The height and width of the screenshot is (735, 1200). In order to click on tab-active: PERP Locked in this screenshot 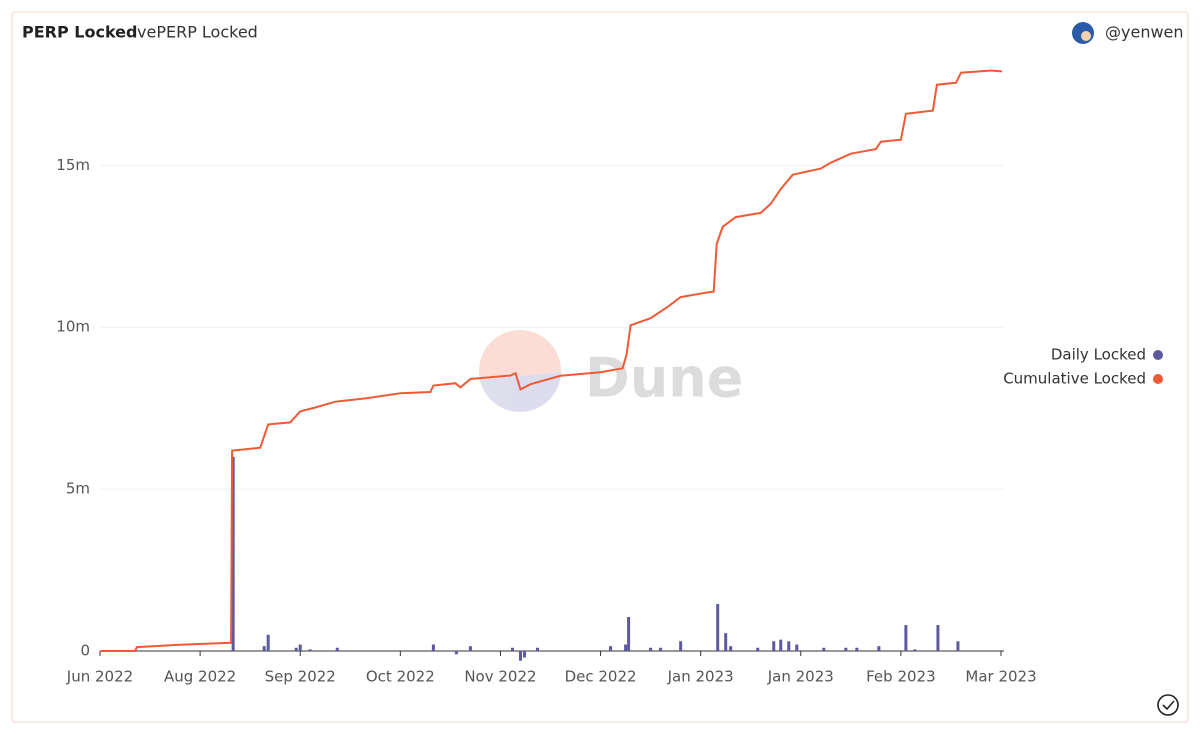, I will do `click(79, 32)`.